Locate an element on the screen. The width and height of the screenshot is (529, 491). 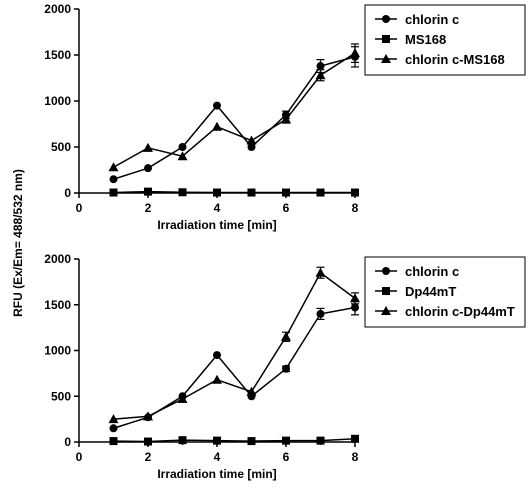
series-triangle is located at coordinates (234, 107).